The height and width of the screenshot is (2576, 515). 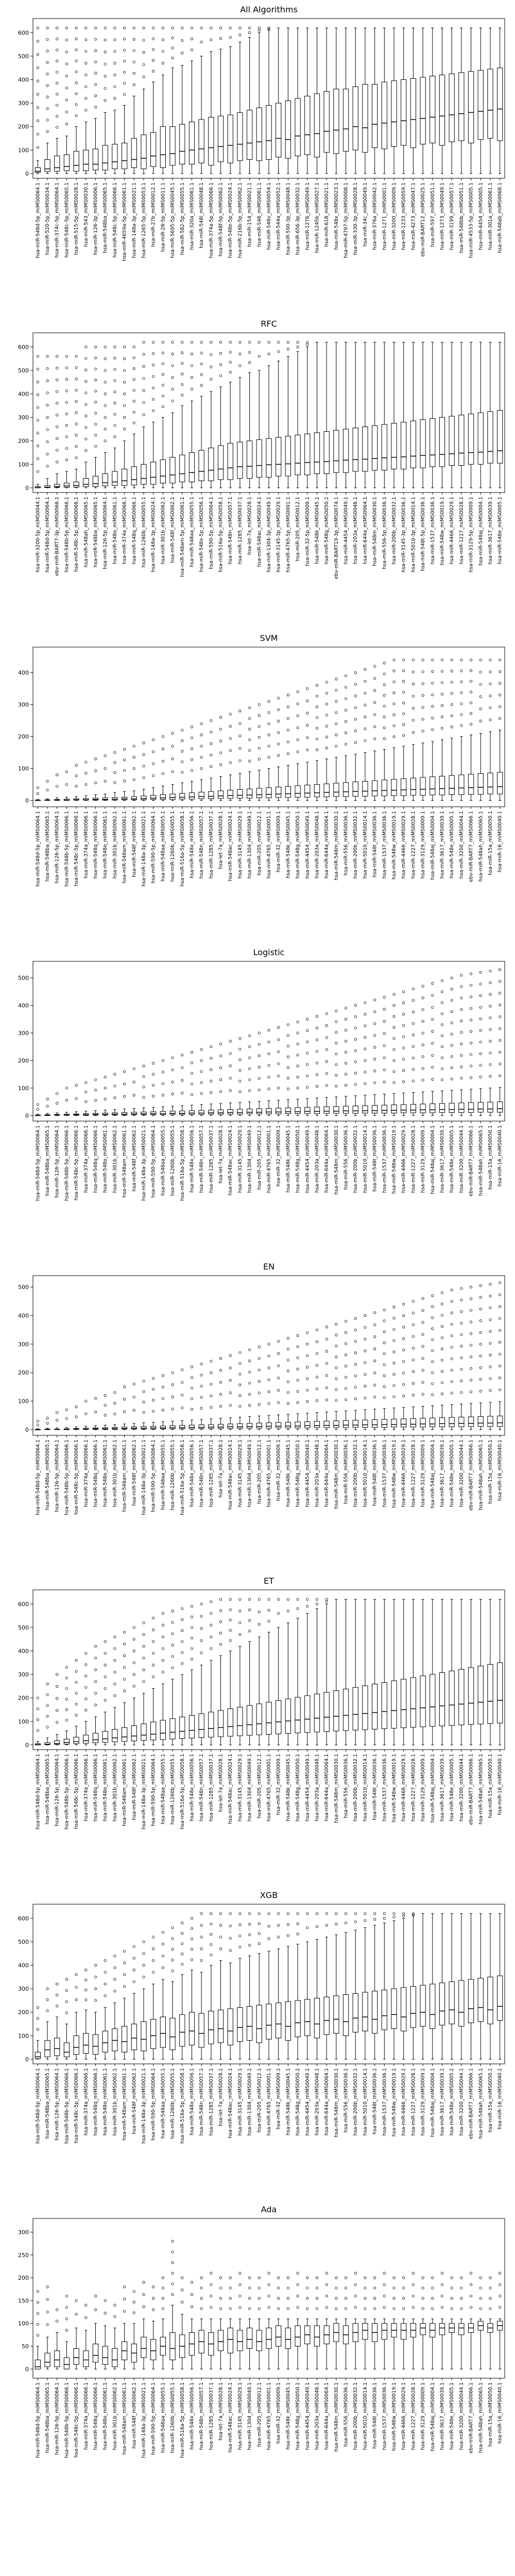 What do you see at coordinates (481, 531) in the screenshot?
I see `x-tick-label: hsa-miR-548aj_miMS0004.1` at bounding box center [481, 531].